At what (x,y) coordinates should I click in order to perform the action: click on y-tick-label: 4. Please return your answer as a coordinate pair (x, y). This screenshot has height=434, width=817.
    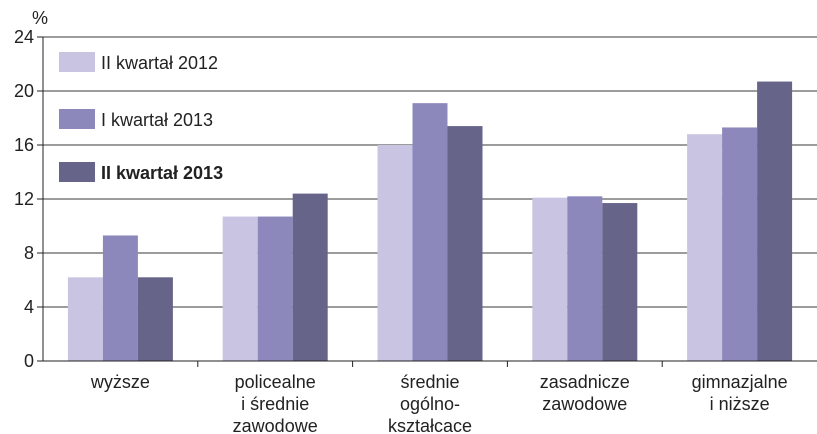
    Looking at the image, I should click on (29, 307).